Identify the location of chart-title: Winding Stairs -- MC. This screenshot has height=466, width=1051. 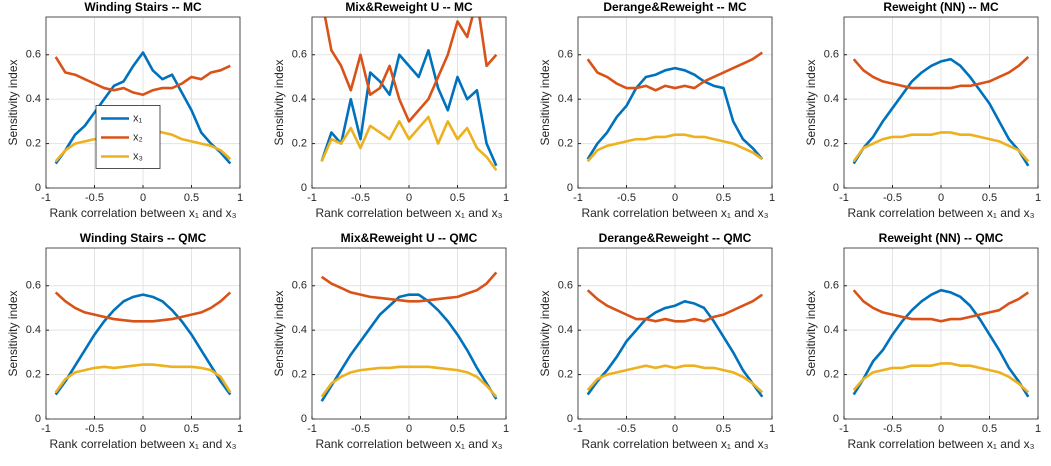
(143, 7).